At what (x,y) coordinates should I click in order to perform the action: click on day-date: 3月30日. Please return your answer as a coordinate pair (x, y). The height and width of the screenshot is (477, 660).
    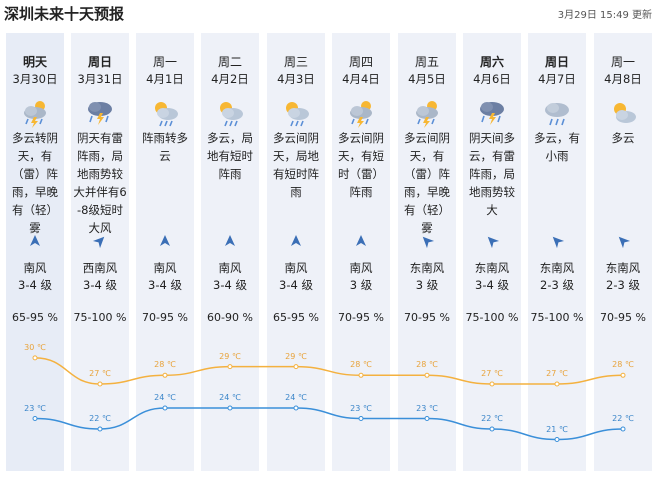
    Looking at the image, I should click on (35, 79).